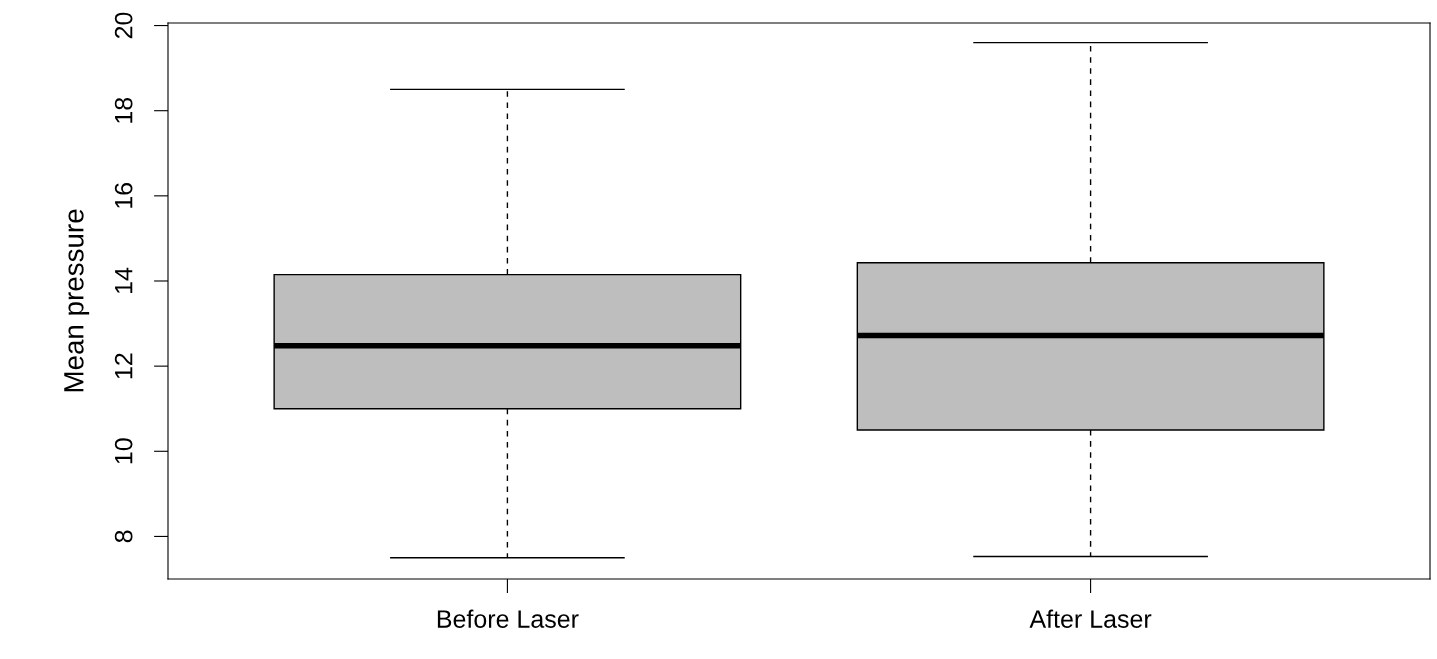 Image resolution: width=1437 pixels, height=659 pixels. Describe the element at coordinates (123, 366) in the screenshot. I see `y-tick-label: 12` at that location.